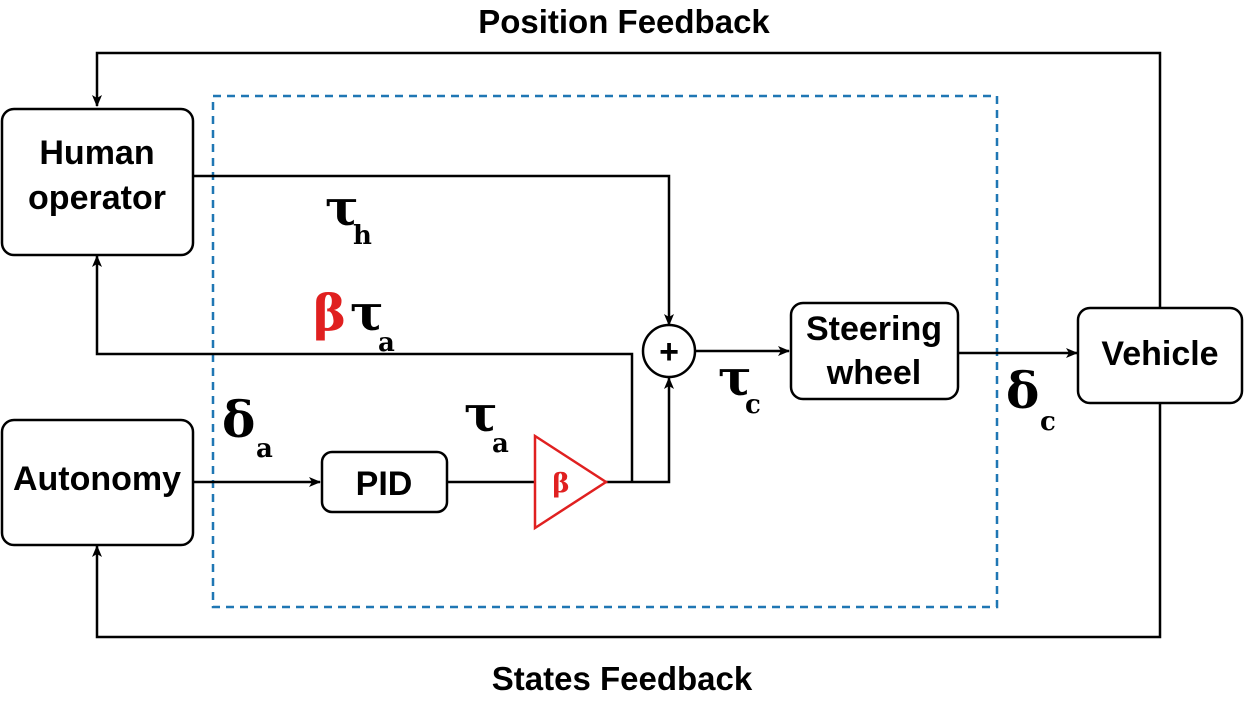 Image resolution: width=1244 pixels, height=711 pixels. I want to click on svg-text: Steering, so click(874, 329).